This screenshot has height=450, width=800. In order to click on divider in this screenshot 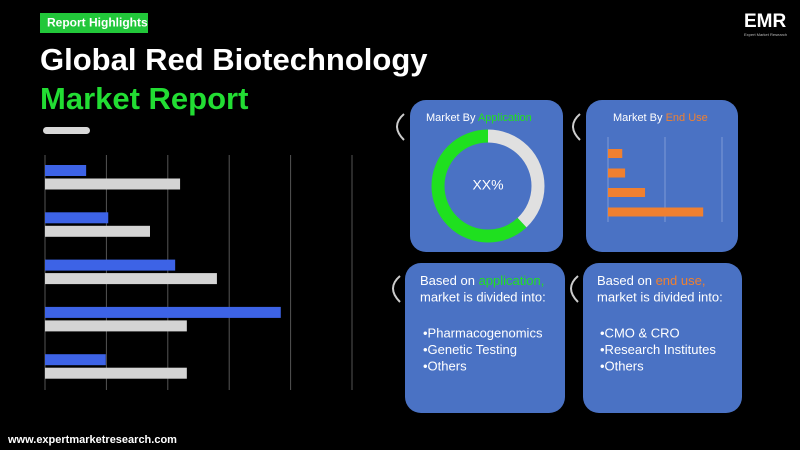, I will do `click(66, 130)`.